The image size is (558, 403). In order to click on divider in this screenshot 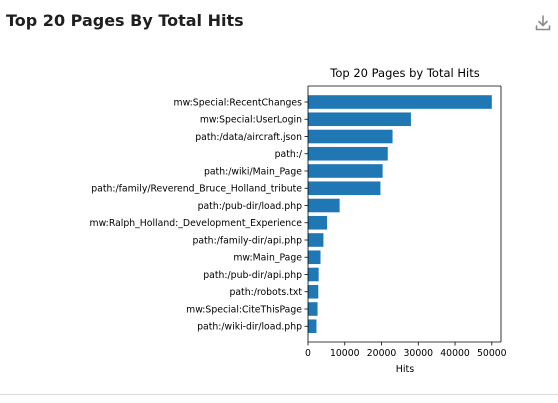, I will do `click(279, 394)`.